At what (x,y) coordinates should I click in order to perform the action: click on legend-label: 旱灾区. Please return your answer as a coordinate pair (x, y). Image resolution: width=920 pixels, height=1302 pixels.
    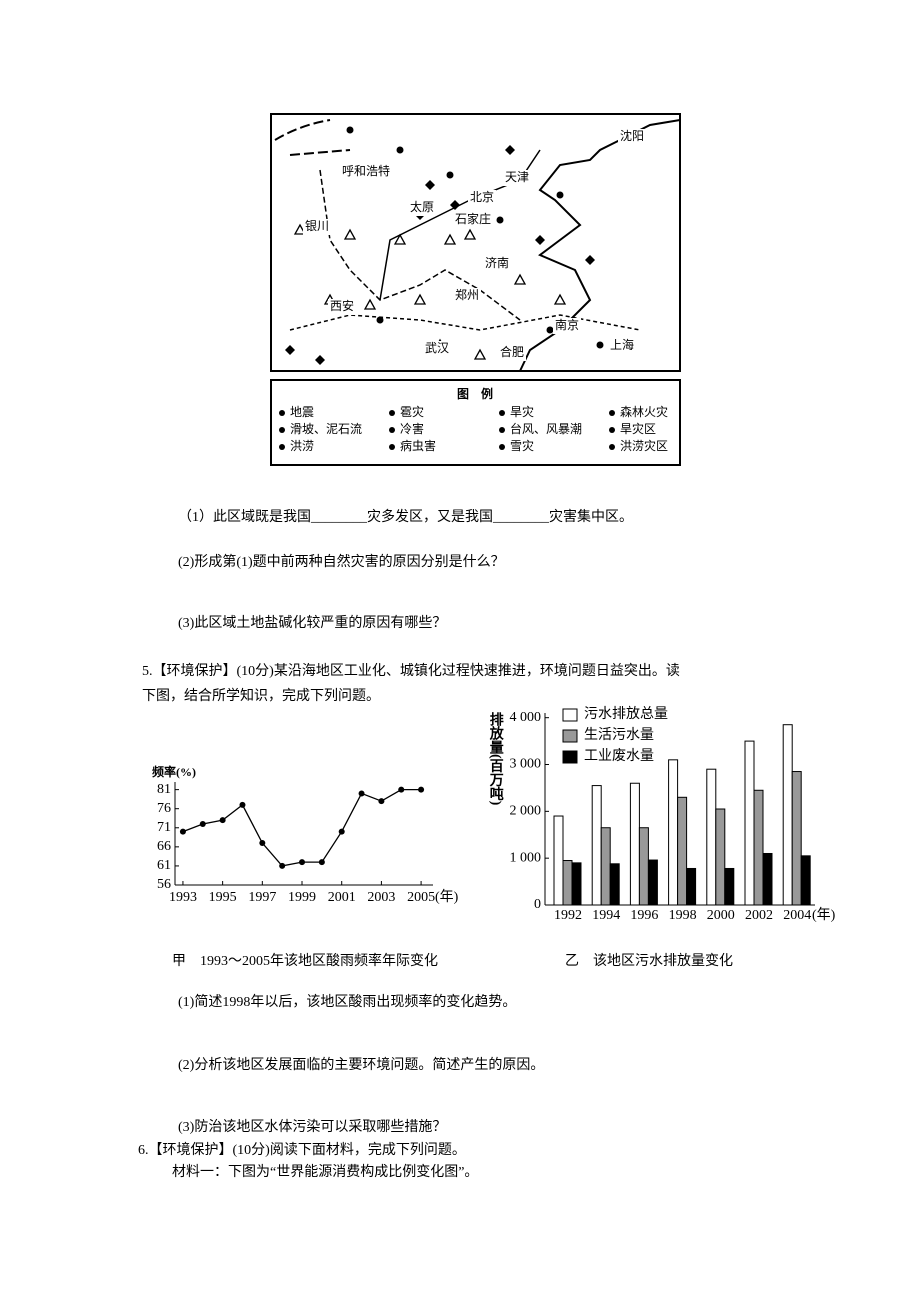
    Looking at the image, I should click on (638, 428).